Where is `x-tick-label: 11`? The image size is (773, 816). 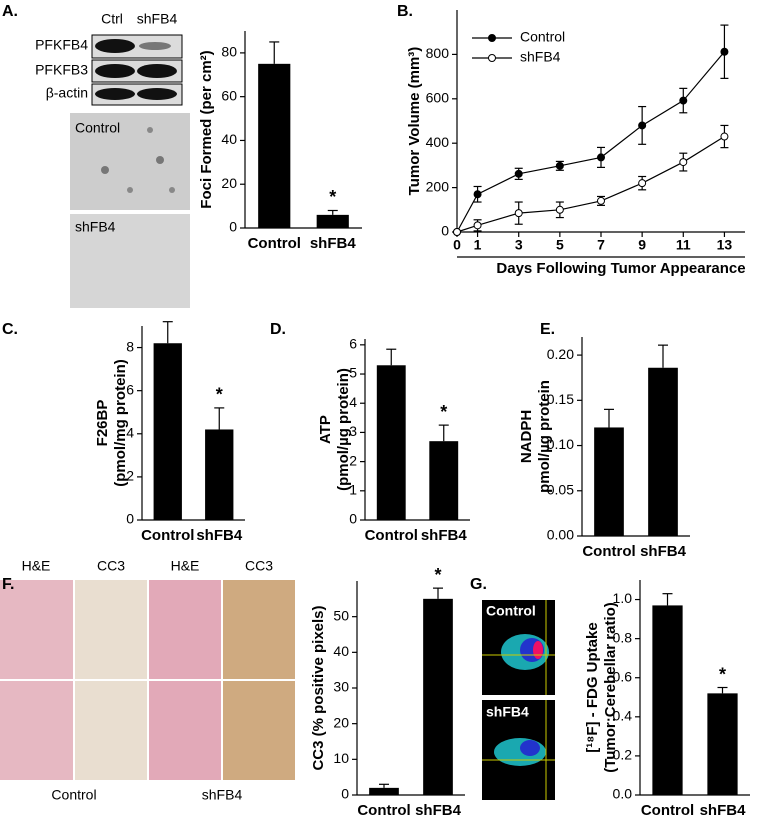
x-tick-label: 11 is located at coordinates (683, 245).